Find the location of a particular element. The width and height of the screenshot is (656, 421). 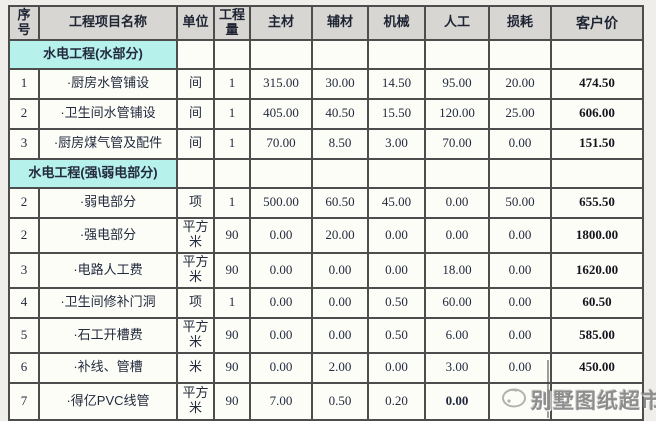

col-header-no: 序号 is located at coordinates (24, 23).